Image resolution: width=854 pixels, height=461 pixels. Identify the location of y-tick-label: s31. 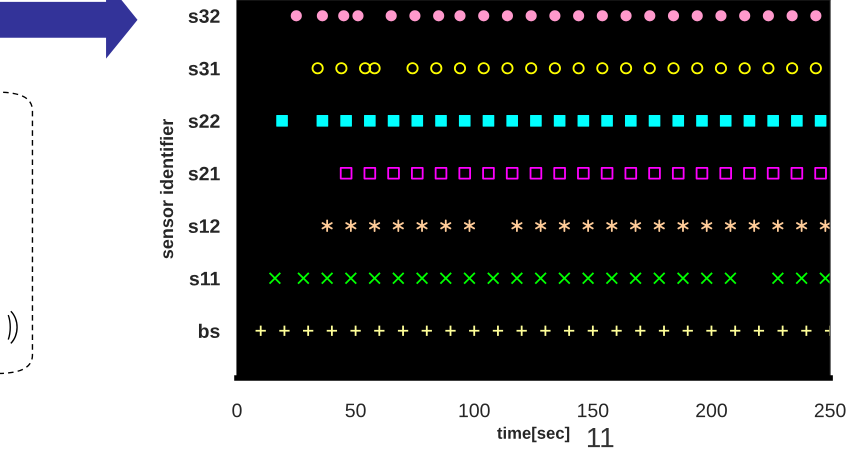
(204, 69).